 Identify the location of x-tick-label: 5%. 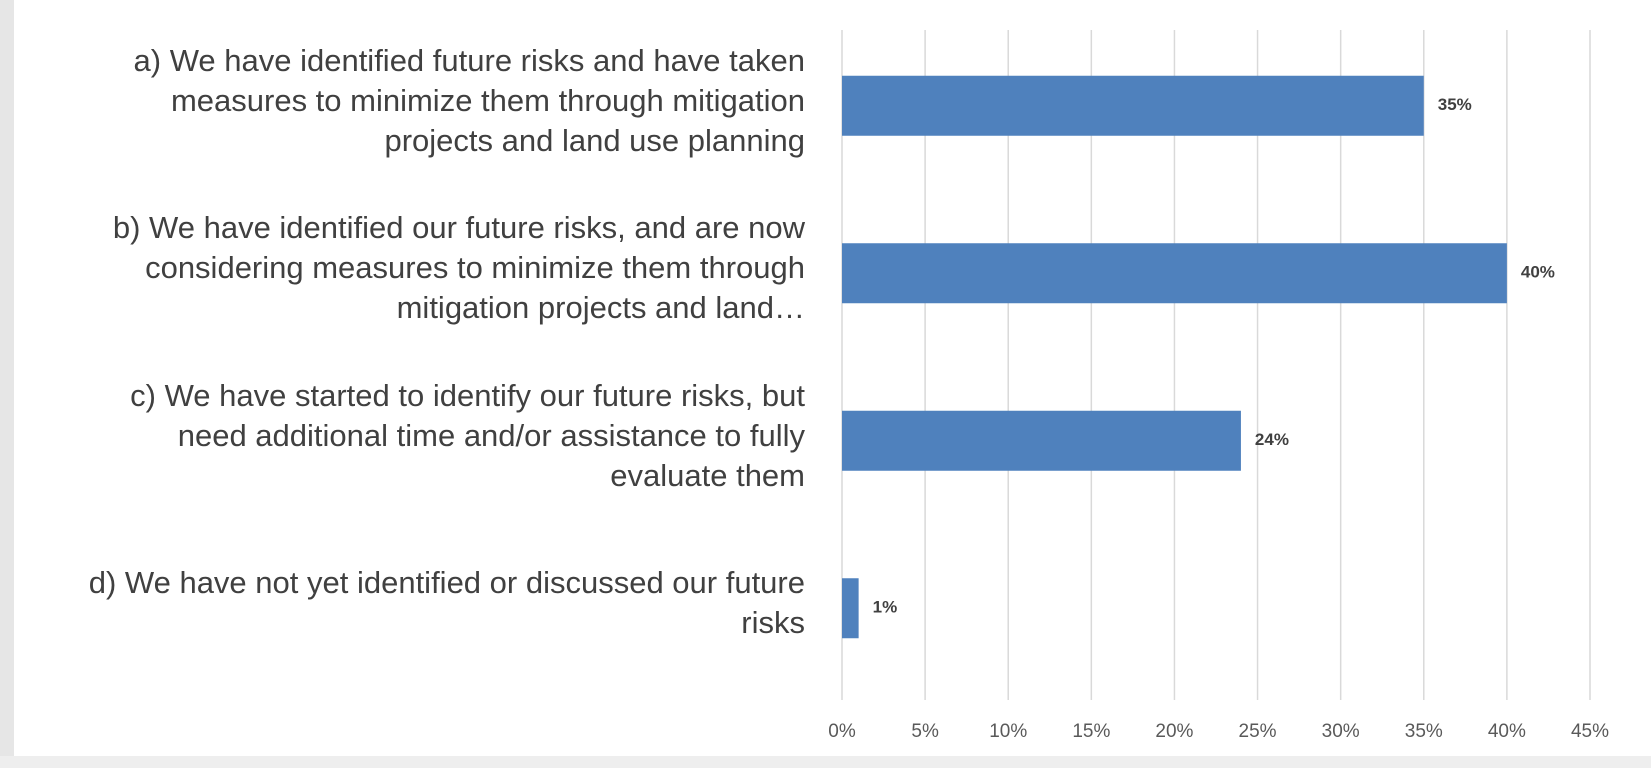
(925, 731).